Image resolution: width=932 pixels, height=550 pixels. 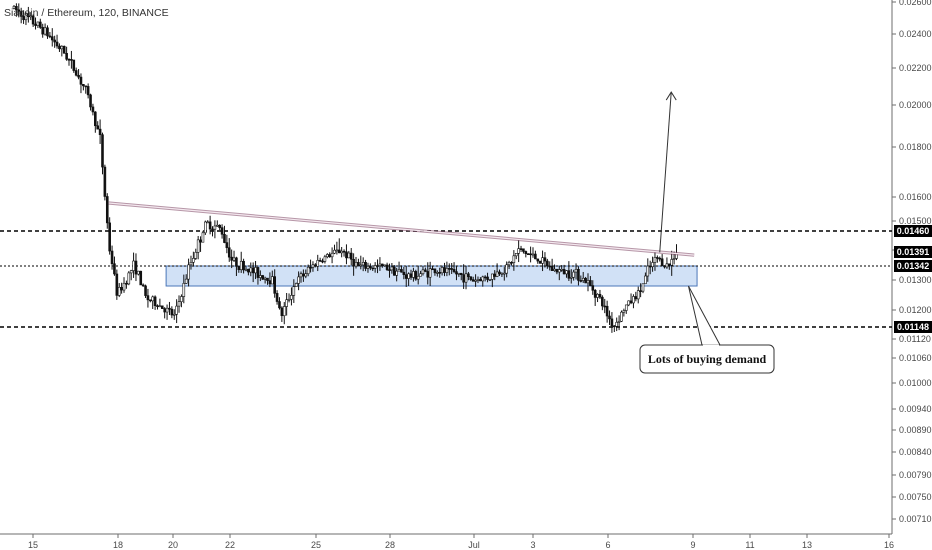 I want to click on x-tick-label: 11, so click(x=749, y=545).